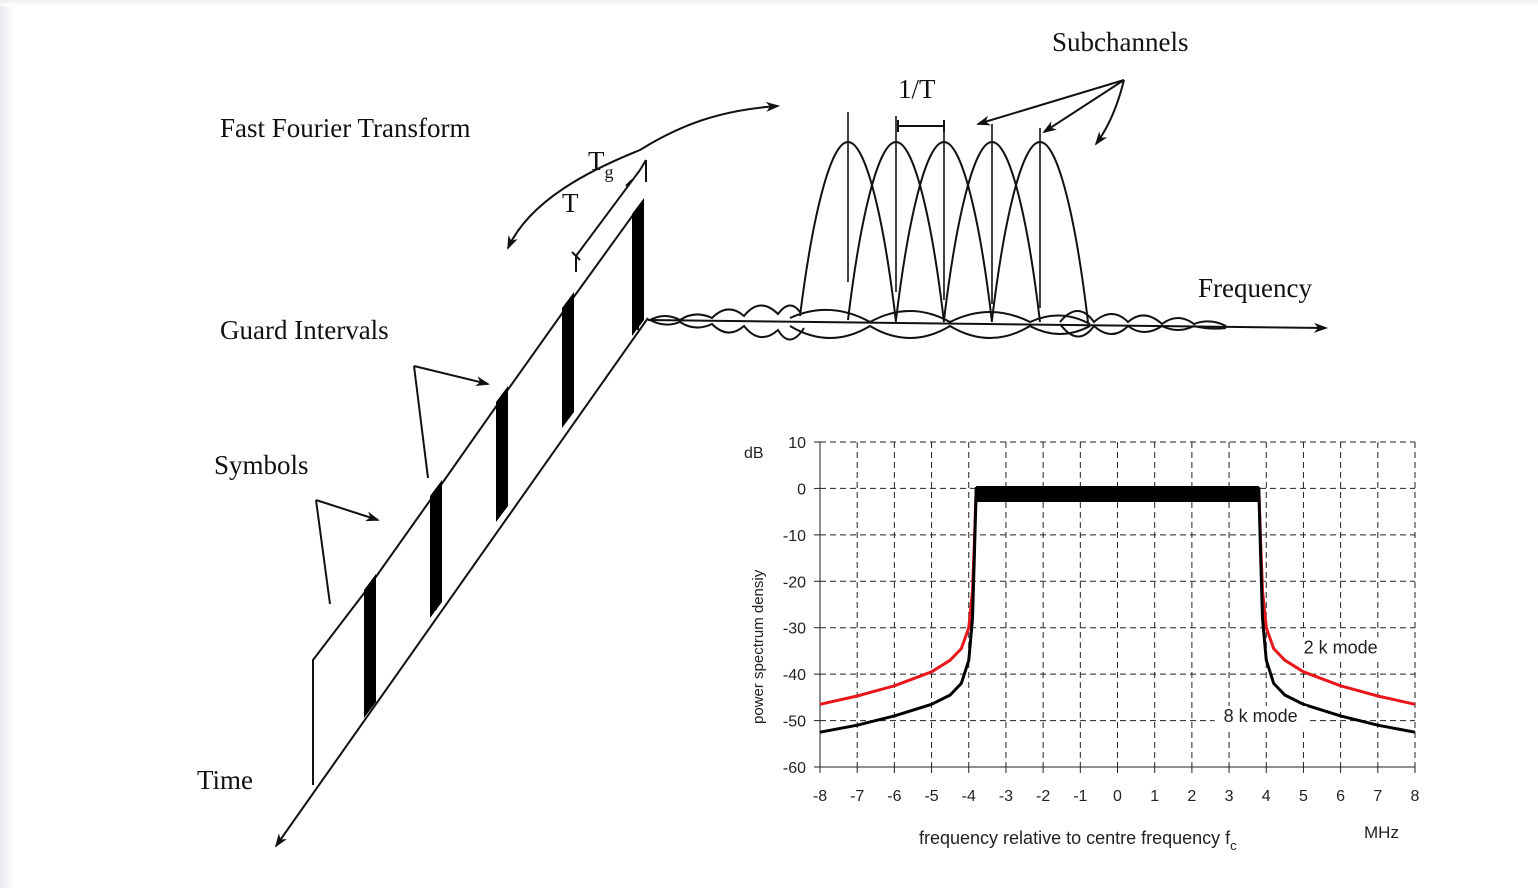 This screenshot has width=1538, height=888. What do you see at coordinates (7, 444) in the screenshot?
I see `left-border-shading` at bounding box center [7, 444].